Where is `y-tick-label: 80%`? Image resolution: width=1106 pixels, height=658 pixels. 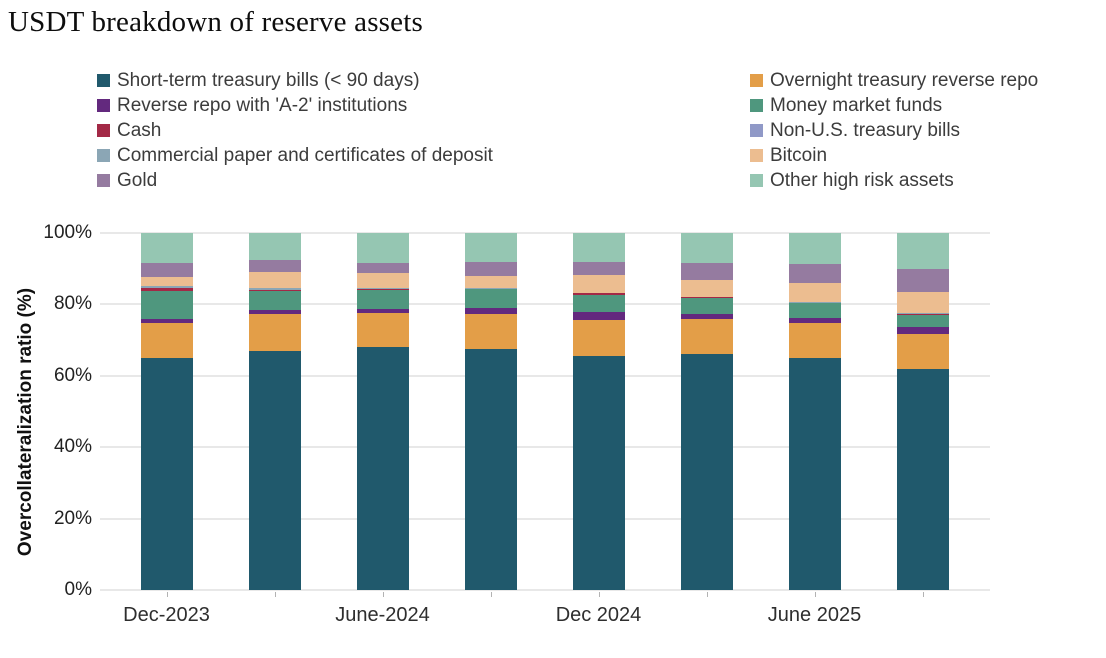
y-tick-label: 80% is located at coordinates (72, 304).